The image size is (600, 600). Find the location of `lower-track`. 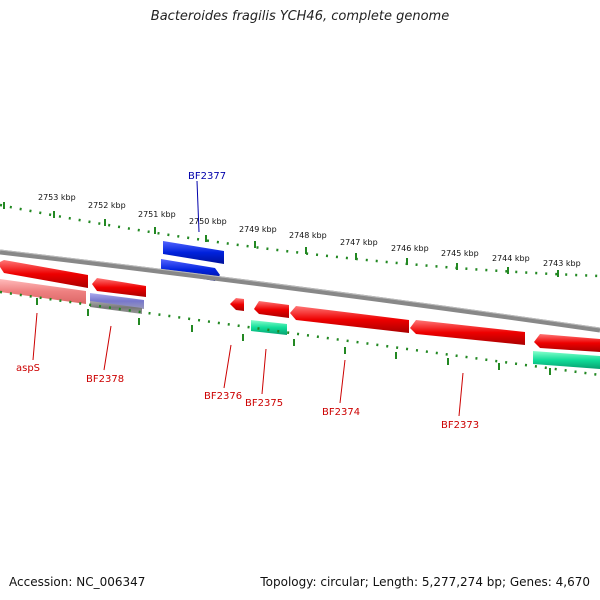

lower-track is located at coordinates (300, 333).